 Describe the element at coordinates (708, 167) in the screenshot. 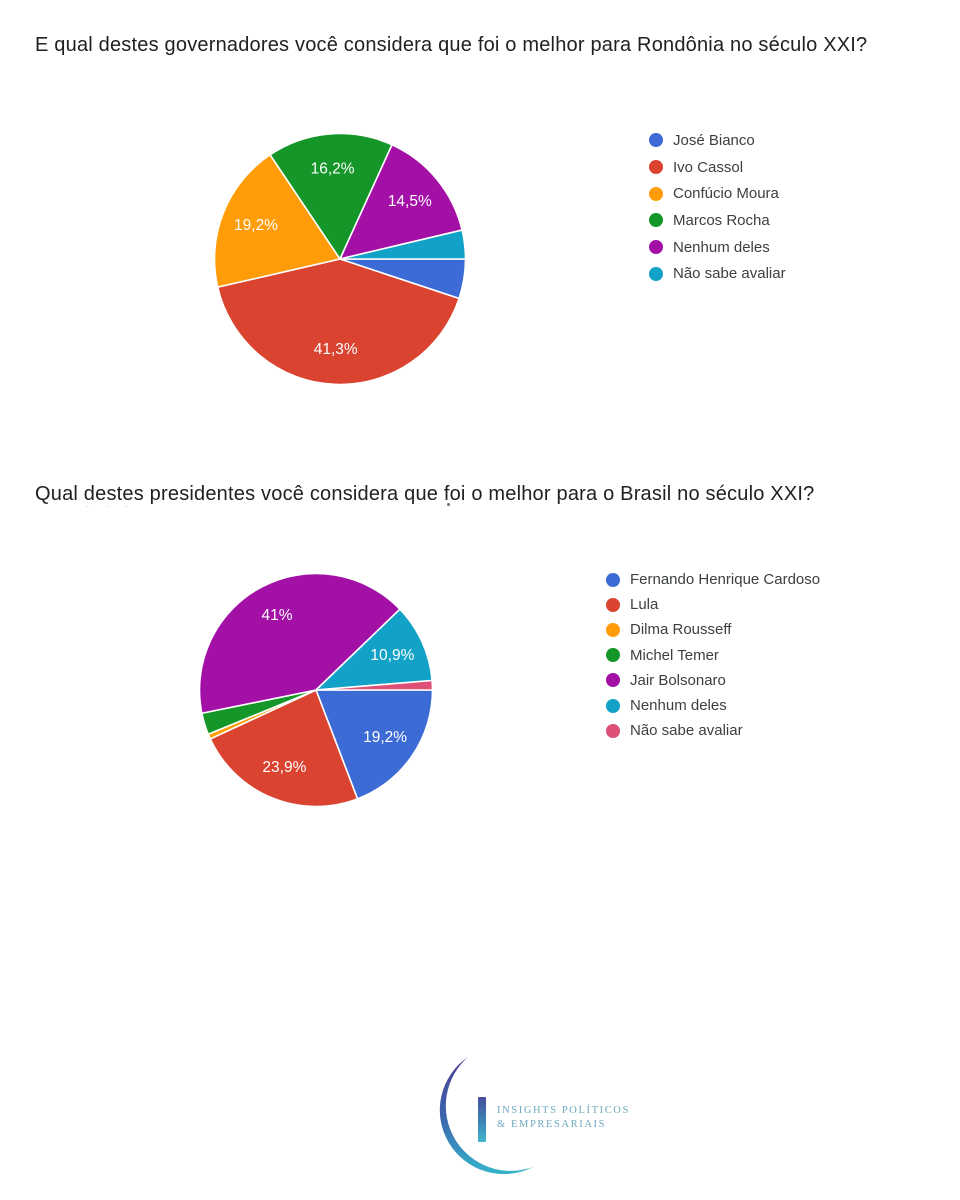

I see `legend-label: Ivo Cassol` at that location.